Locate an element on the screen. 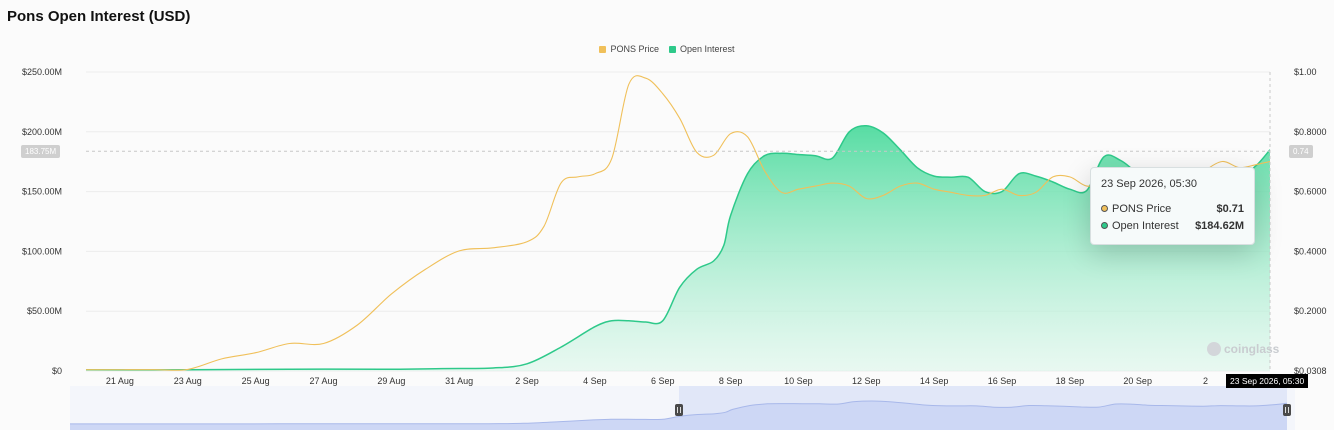  y-right-tick-label: $1.00 is located at coordinates (1305, 72).